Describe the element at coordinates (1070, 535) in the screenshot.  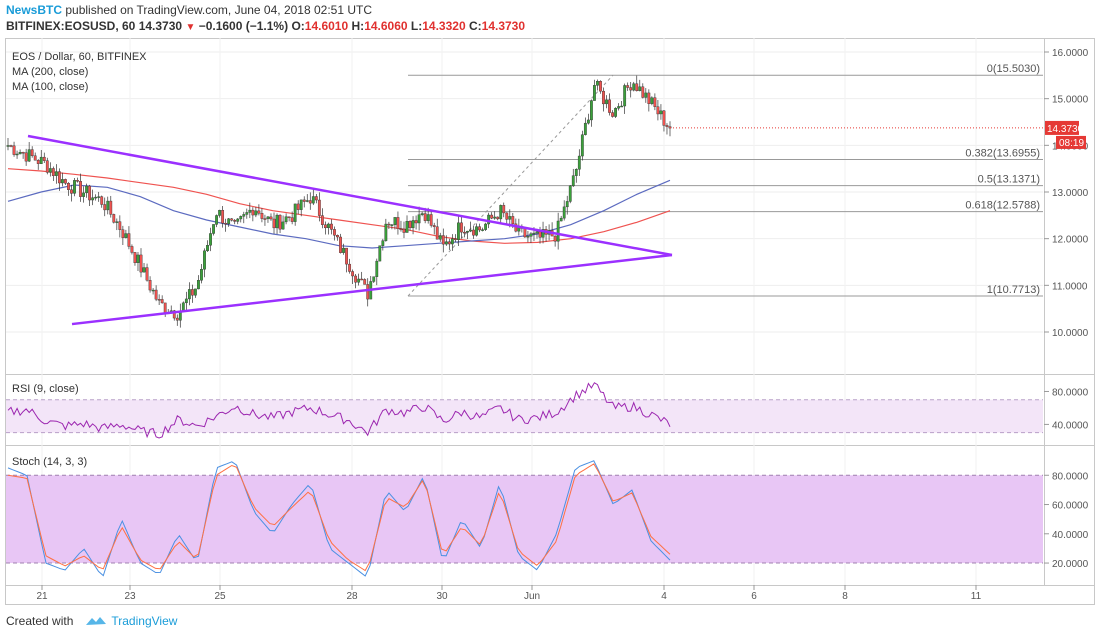
I see `stoch-tick-label: 40.0000` at that location.